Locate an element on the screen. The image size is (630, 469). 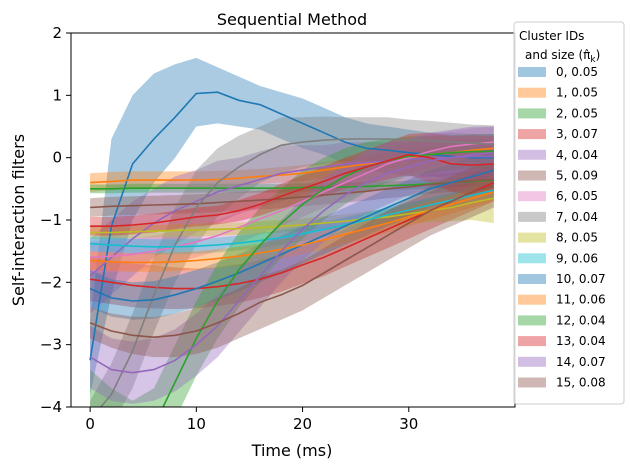
legend-entry: 0, 0.05 is located at coordinates (577, 72).